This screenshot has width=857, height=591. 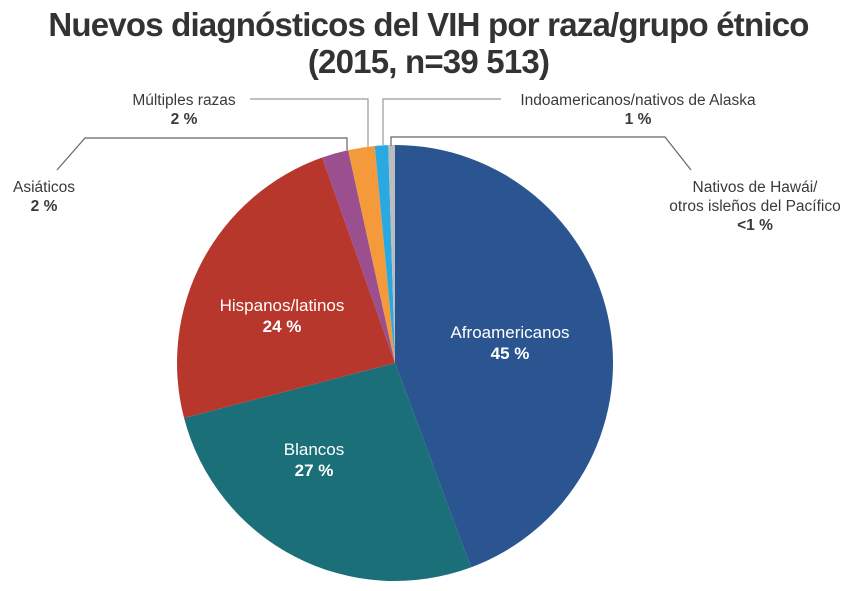 What do you see at coordinates (282, 316) in the screenshot?
I see `label-hispanos: Hispanos/latinos 24 %` at bounding box center [282, 316].